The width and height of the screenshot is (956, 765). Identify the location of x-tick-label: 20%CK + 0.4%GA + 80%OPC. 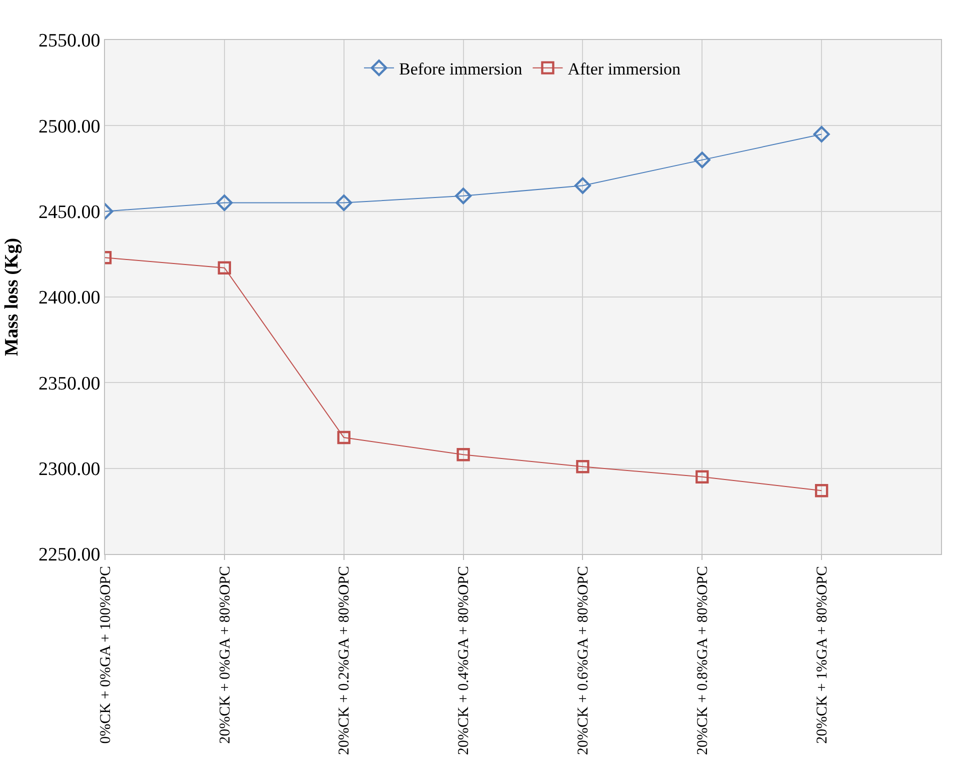
(464, 661).